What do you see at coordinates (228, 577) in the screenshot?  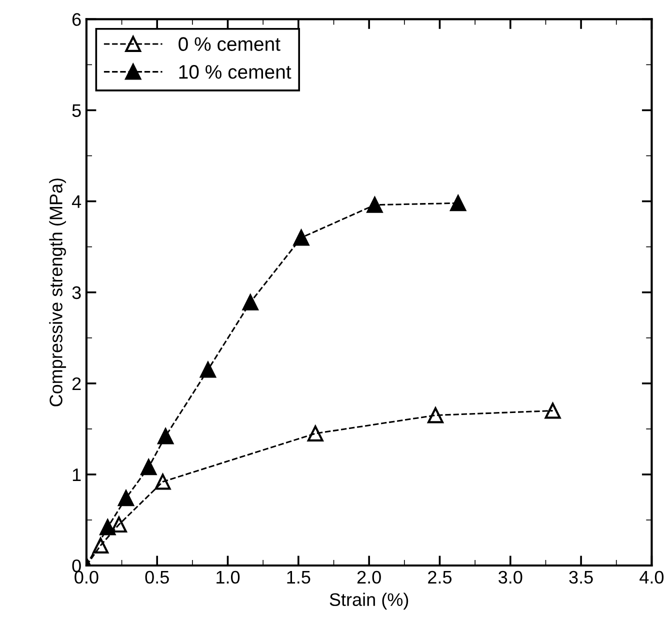 I see `x-tick-label: 1.0` at bounding box center [228, 577].